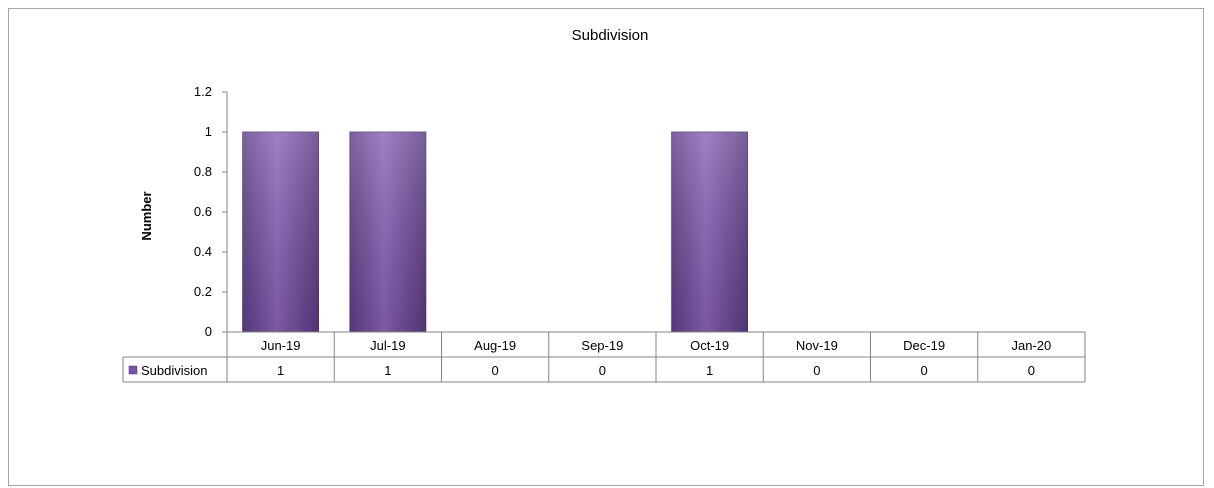  What do you see at coordinates (174, 370) in the screenshot?
I see `legend-label: Subdivision` at bounding box center [174, 370].